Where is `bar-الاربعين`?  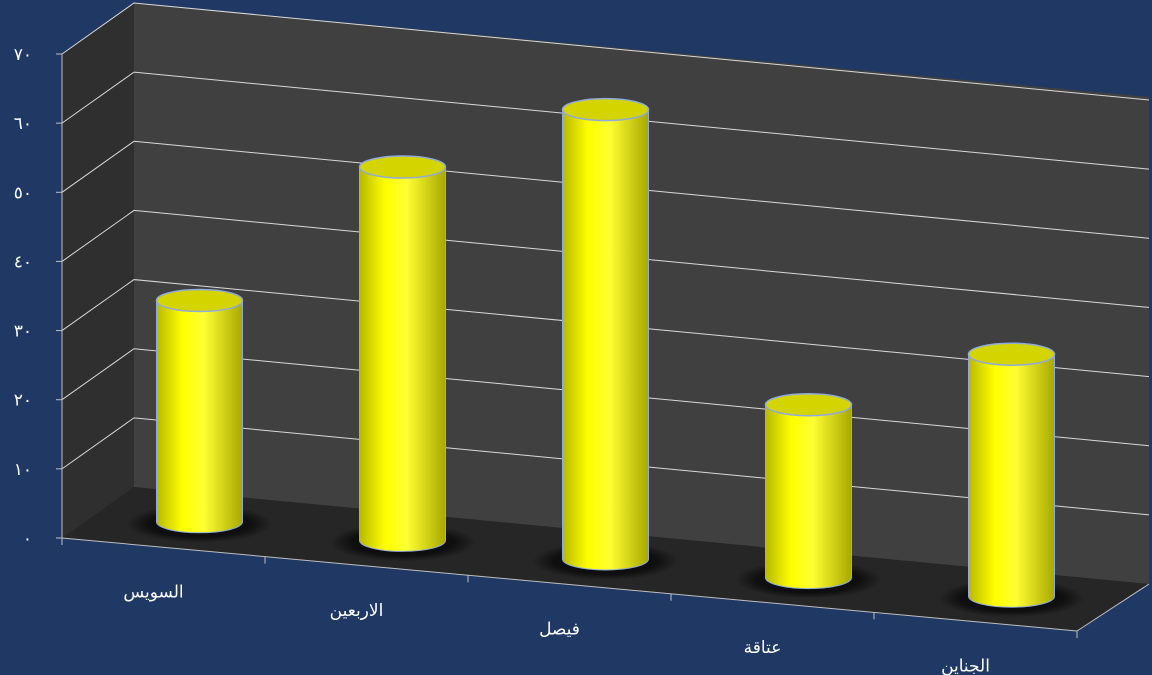 bar-الاربعين is located at coordinates (402, 358).